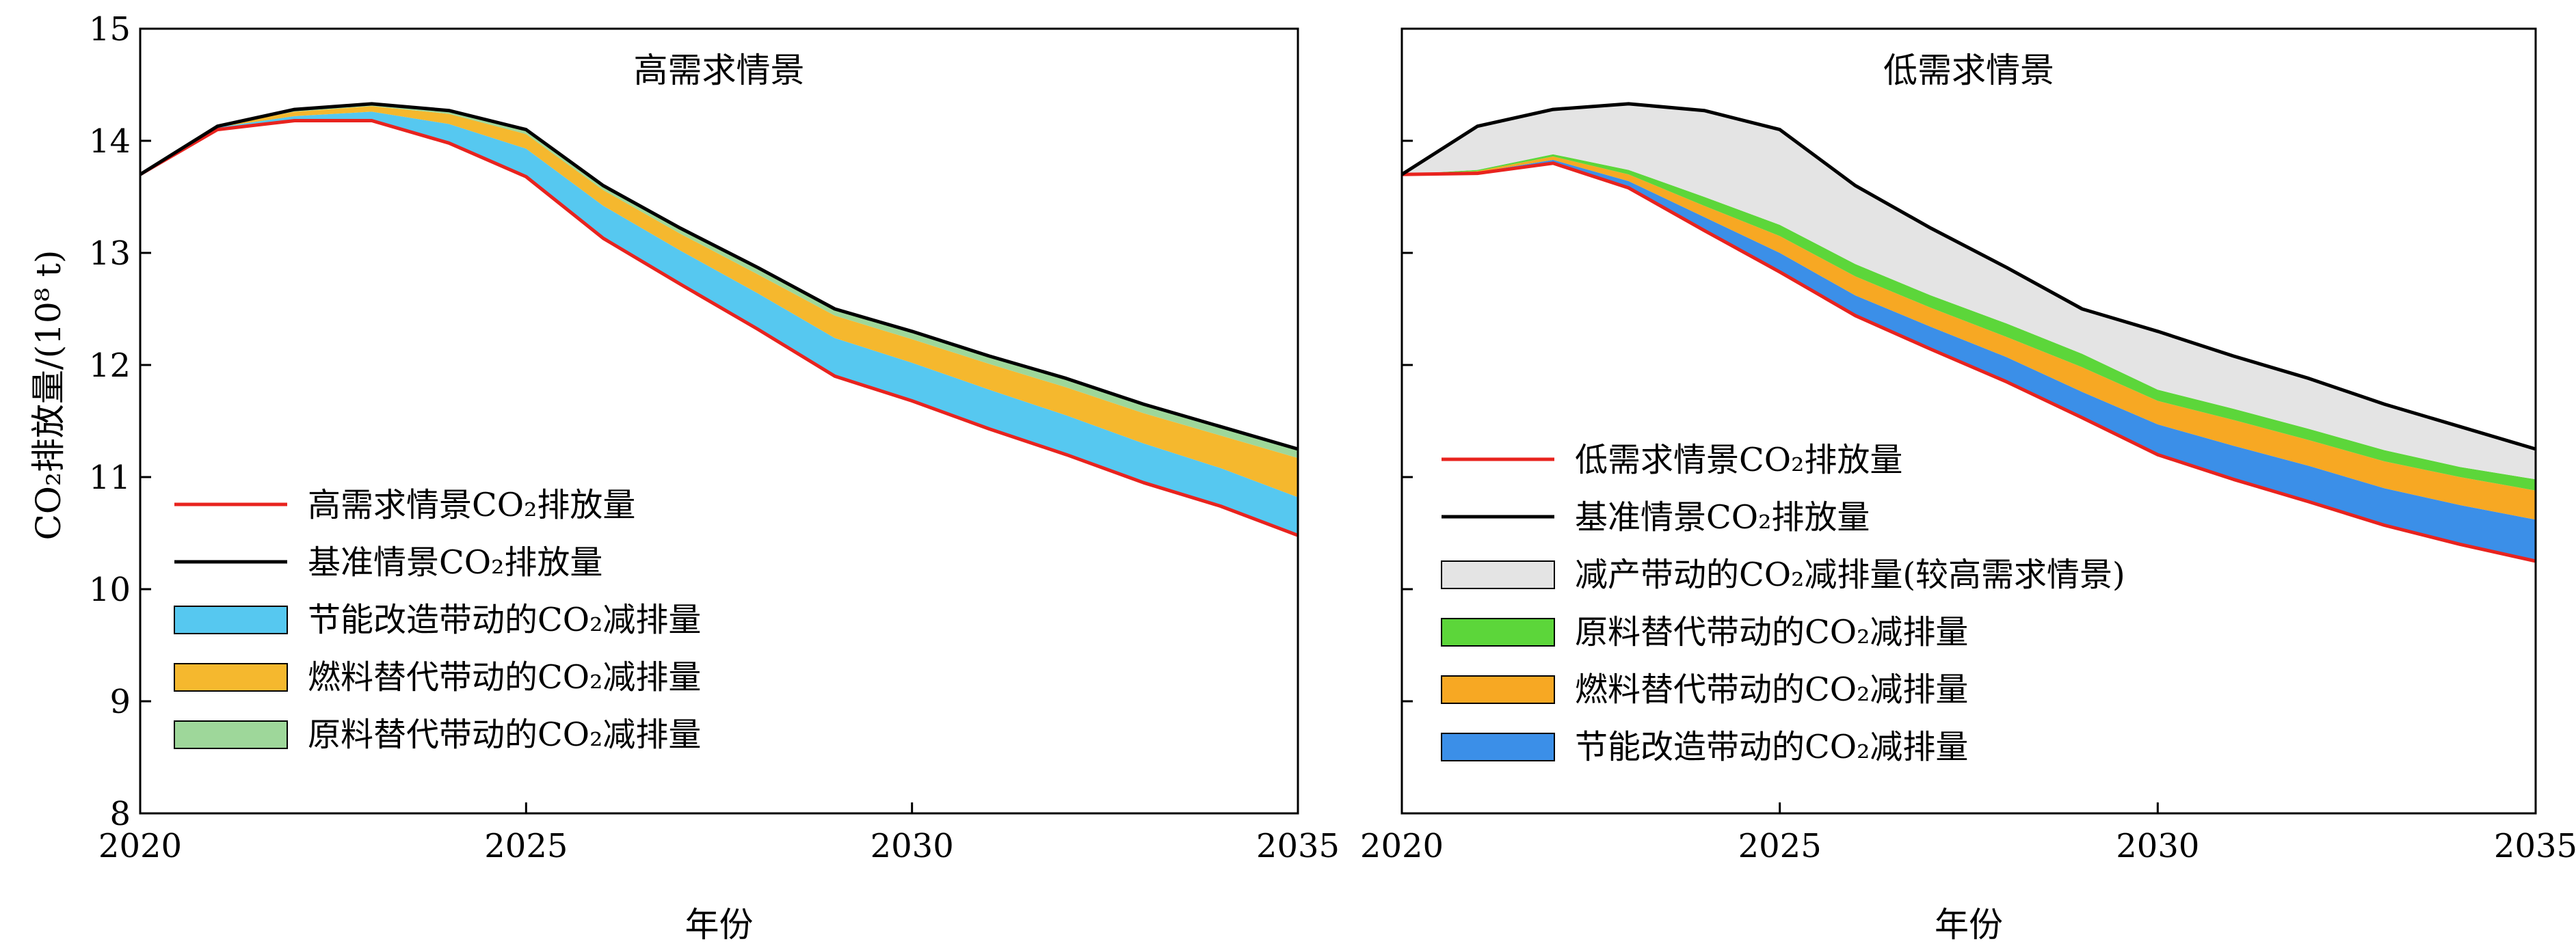 Image resolution: width=2576 pixels, height=948 pixels. What do you see at coordinates (110, 141) in the screenshot?
I see `y-tick-label: 14` at bounding box center [110, 141].